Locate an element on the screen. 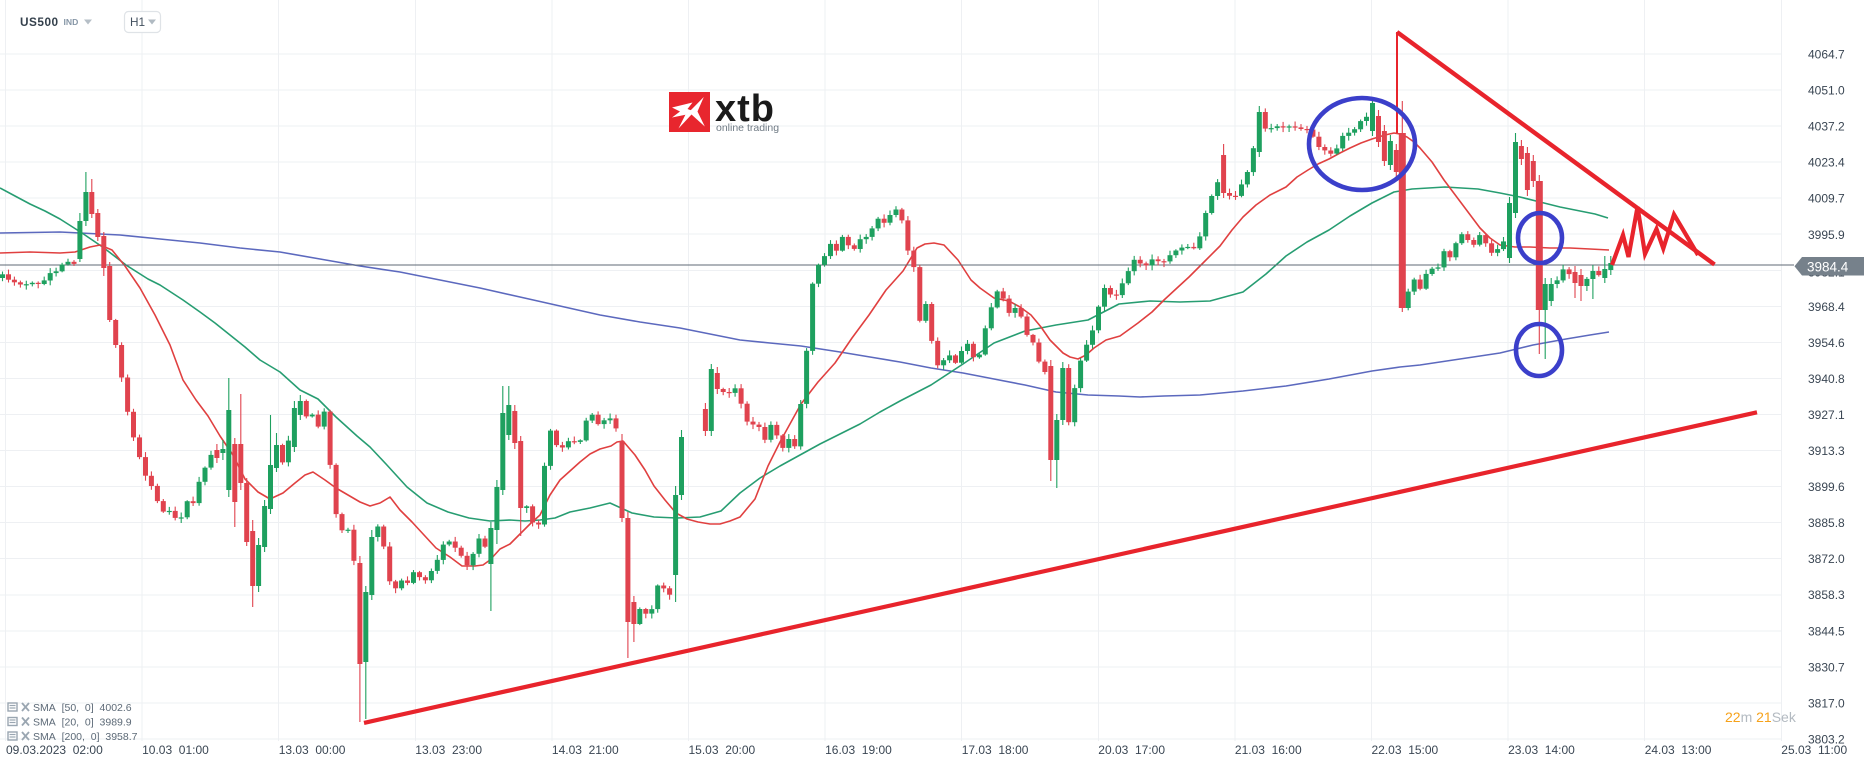  svg-text: 09.03.2023 02:00 is located at coordinates (54, 750).